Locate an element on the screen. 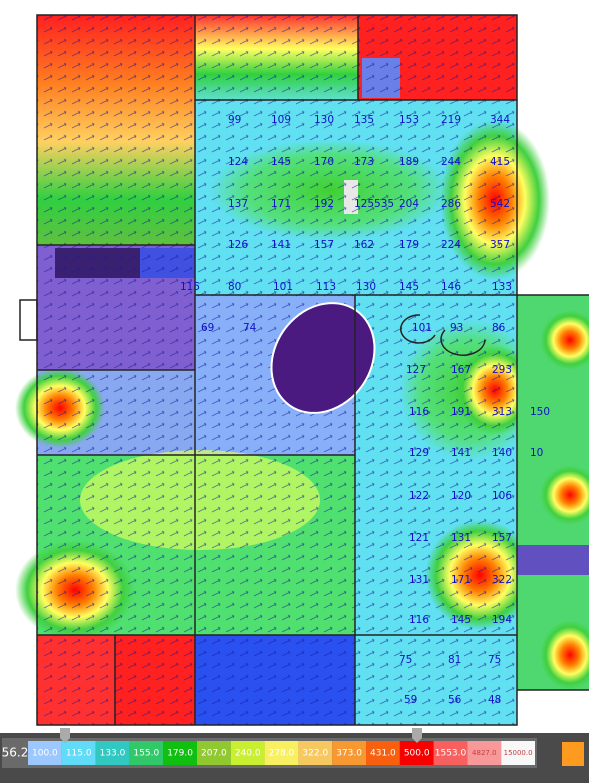  legend-label: 500.0 is located at coordinates (417, 754).